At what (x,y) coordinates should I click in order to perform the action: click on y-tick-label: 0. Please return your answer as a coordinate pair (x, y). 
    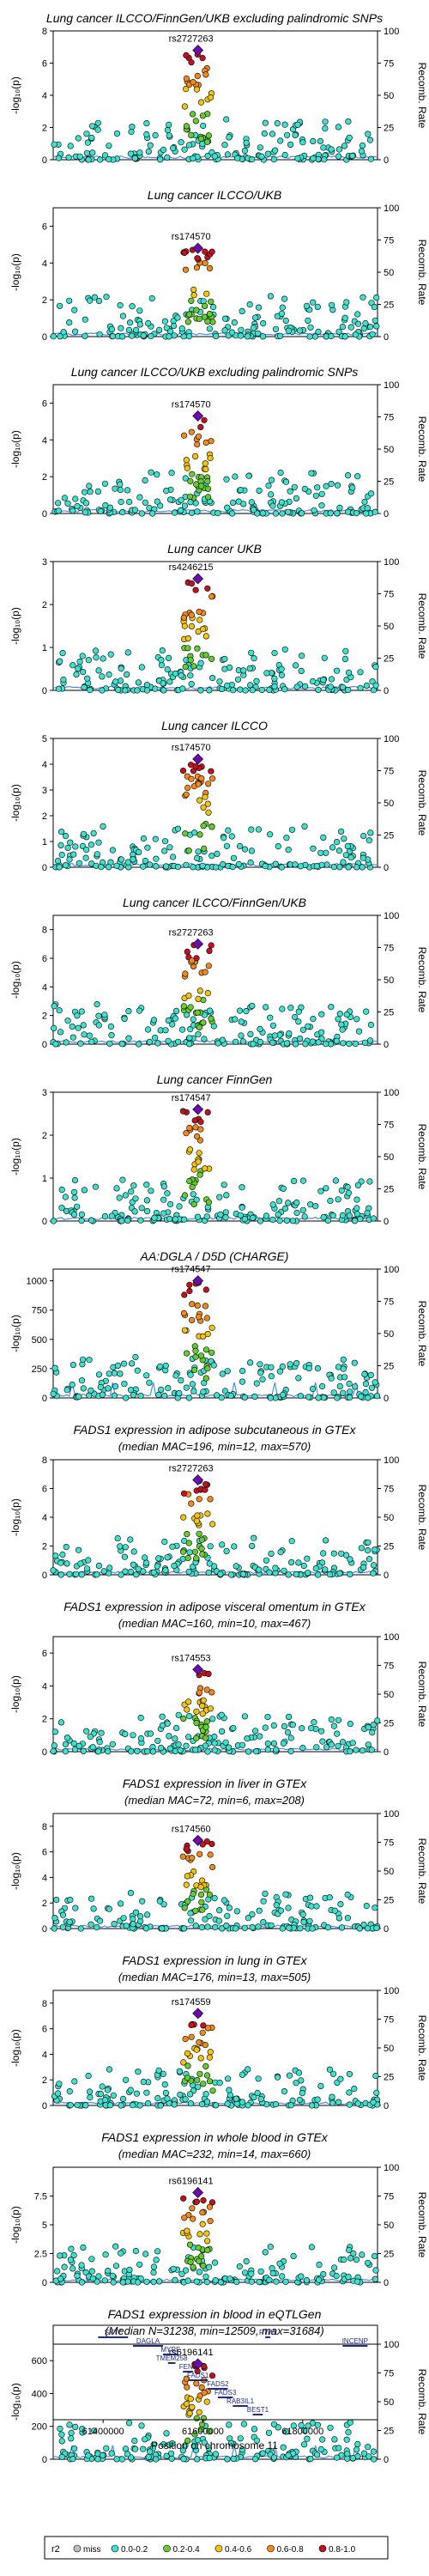
    Looking at the image, I should click on (44, 1045).